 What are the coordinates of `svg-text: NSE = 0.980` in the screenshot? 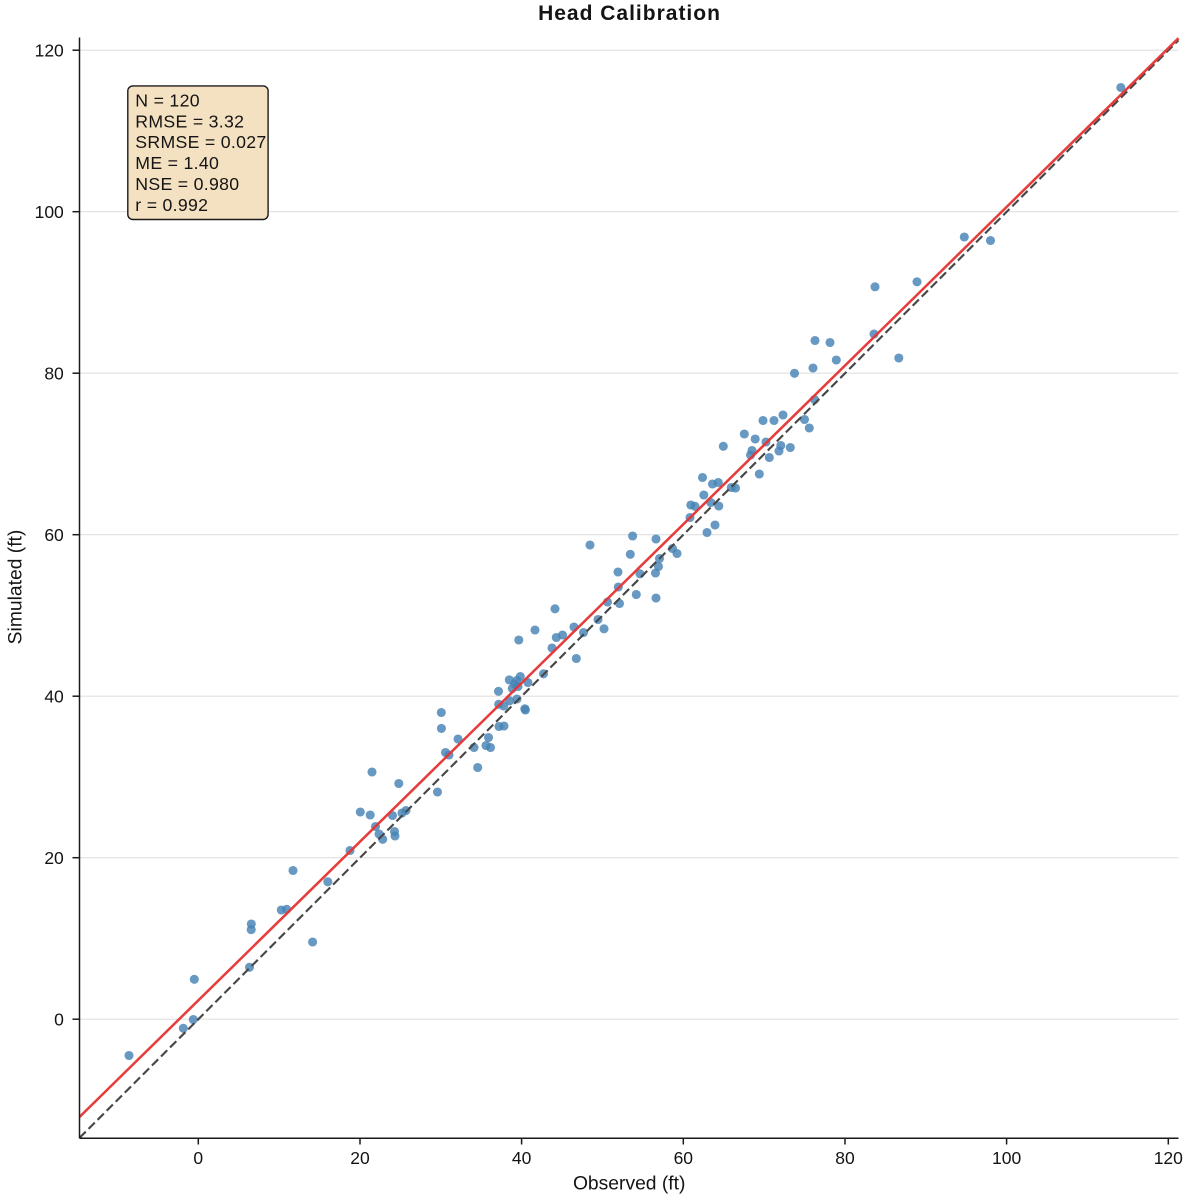 It's located at (187, 184).